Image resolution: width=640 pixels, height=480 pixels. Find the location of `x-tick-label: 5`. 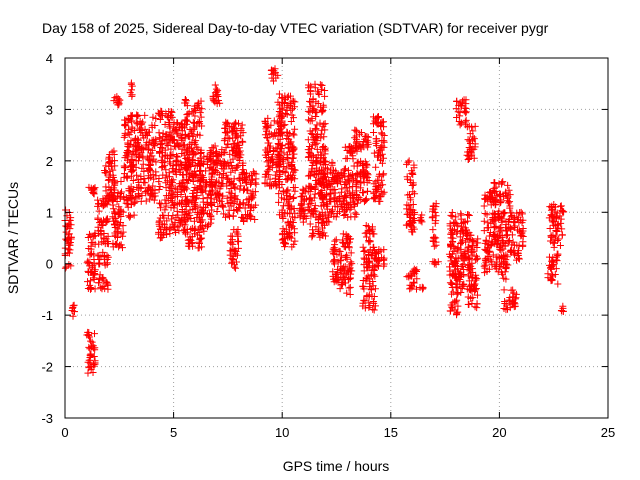

x-tick-label: 5 is located at coordinates (173, 432).